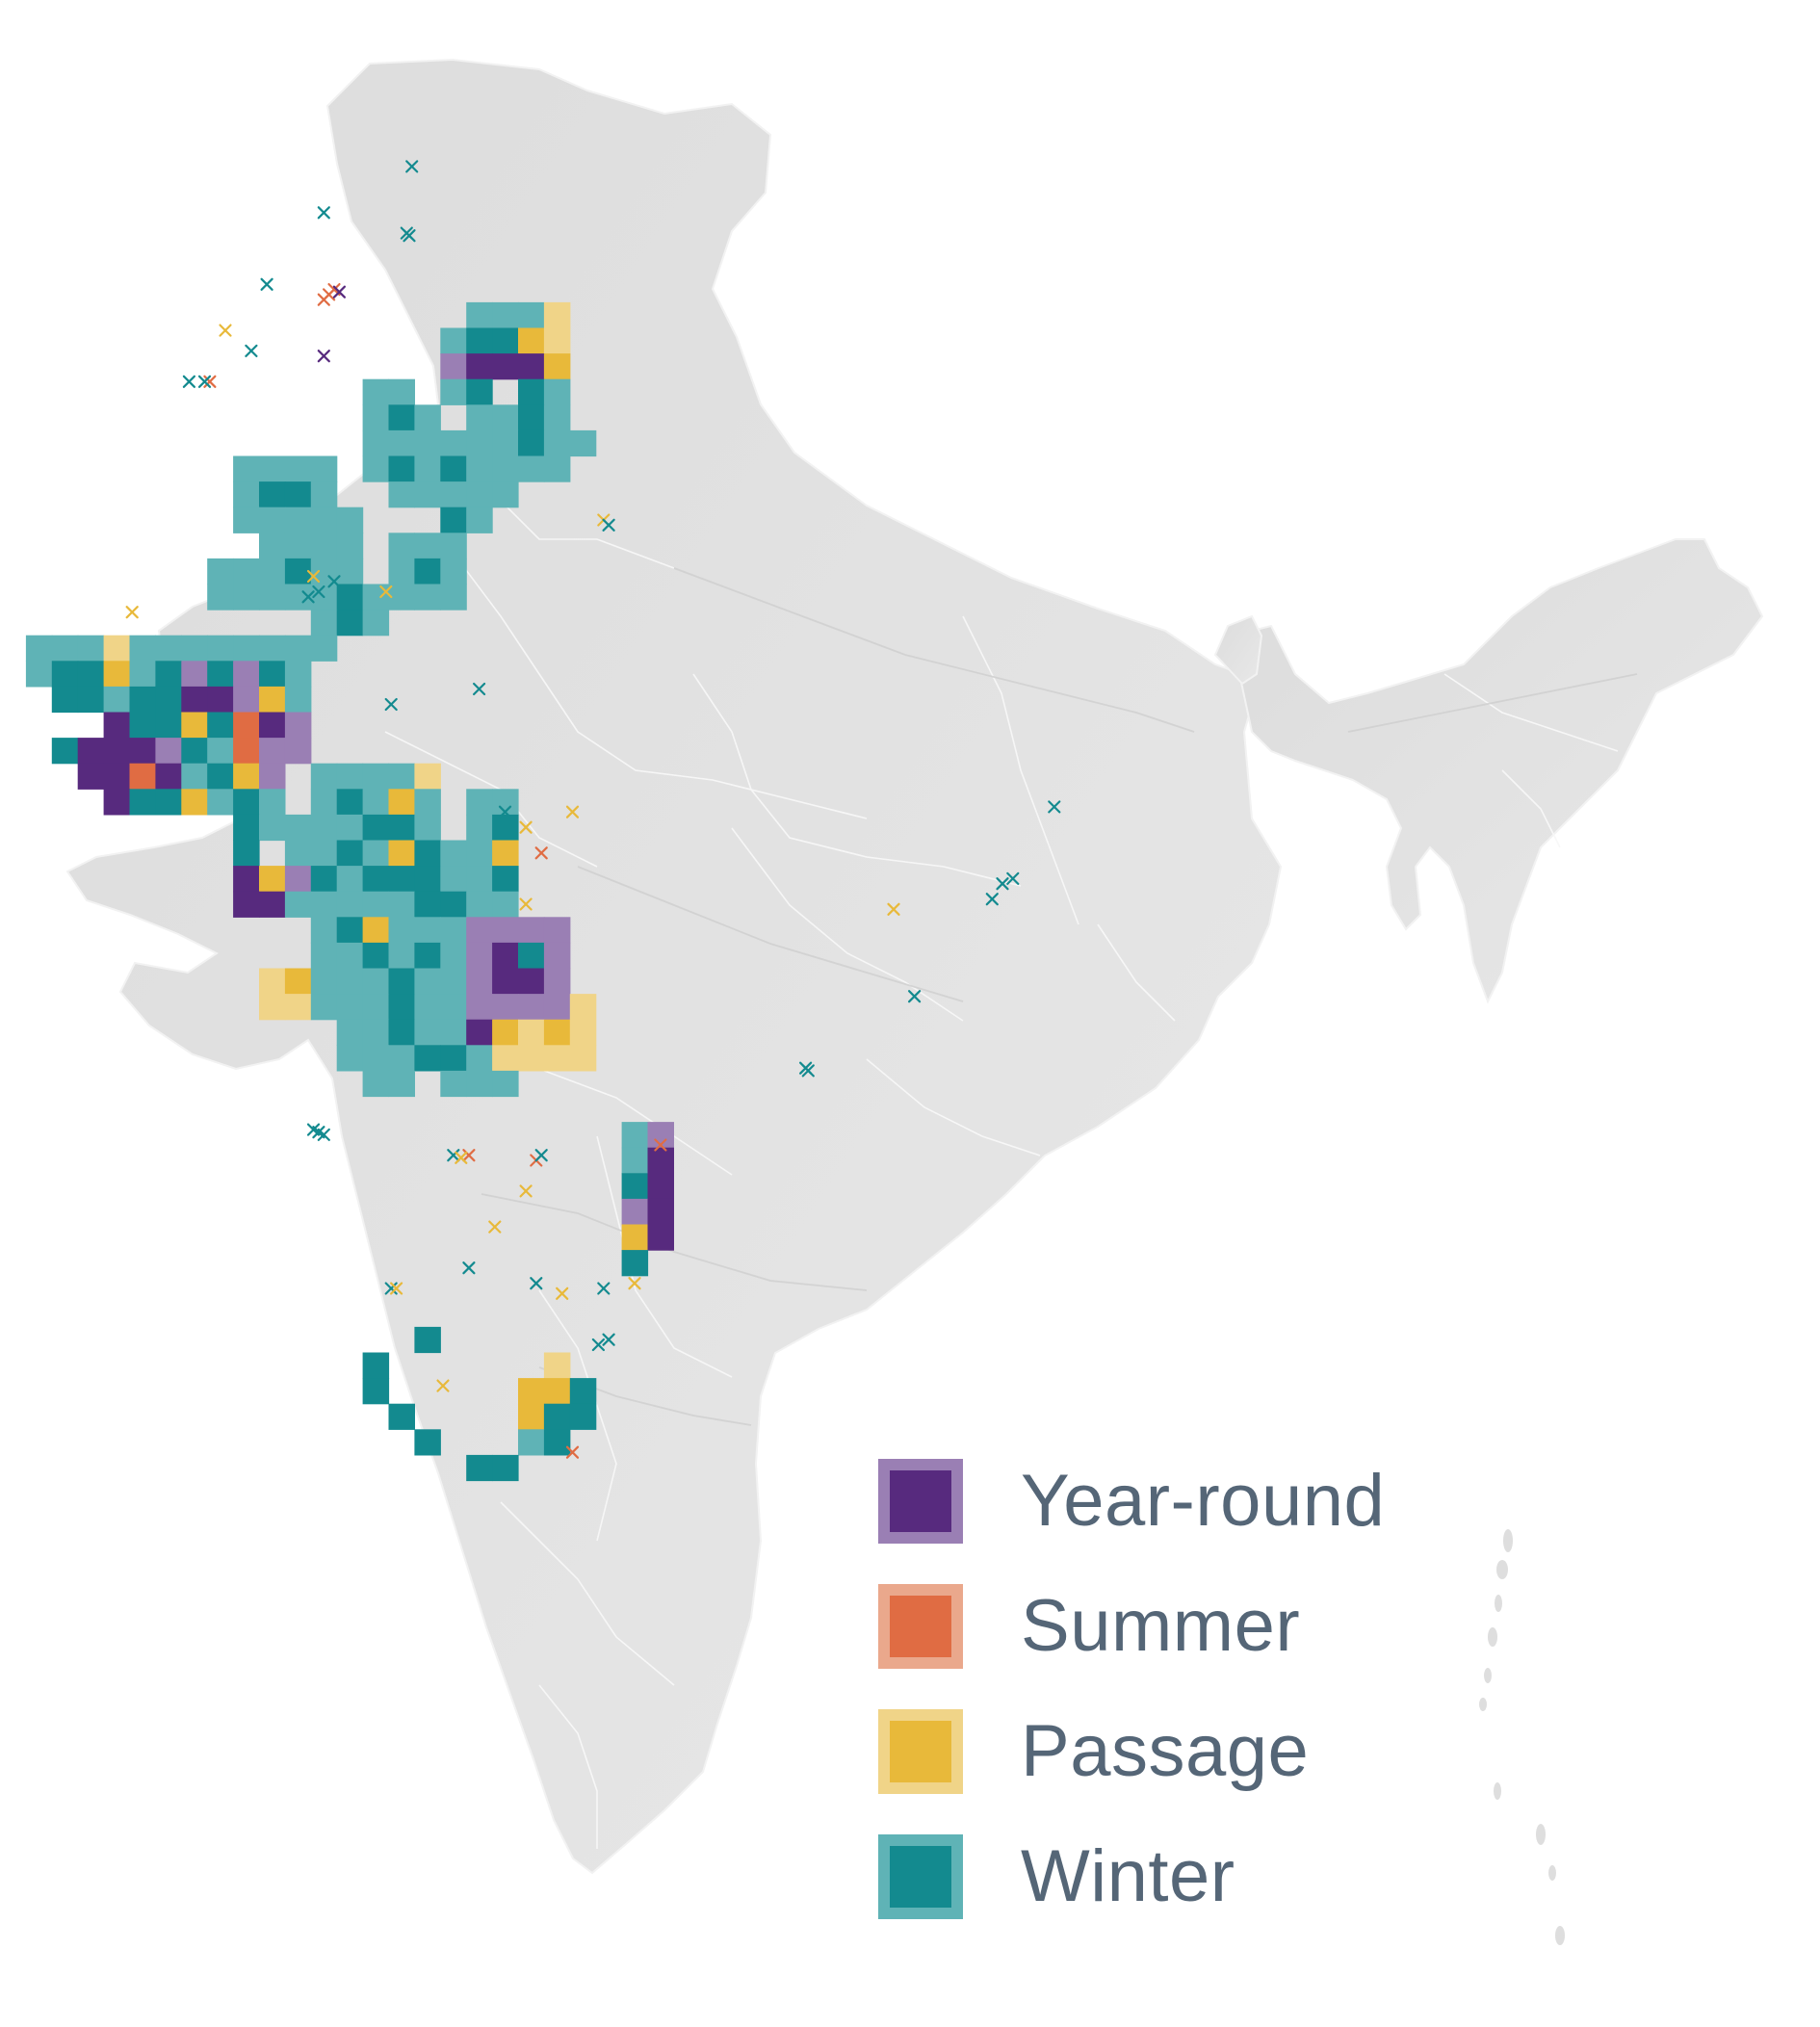  What do you see at coordinates (920, 1877) in the screenshot?
I see `legend-swatch-winter` at bounding box center [920, 1877].